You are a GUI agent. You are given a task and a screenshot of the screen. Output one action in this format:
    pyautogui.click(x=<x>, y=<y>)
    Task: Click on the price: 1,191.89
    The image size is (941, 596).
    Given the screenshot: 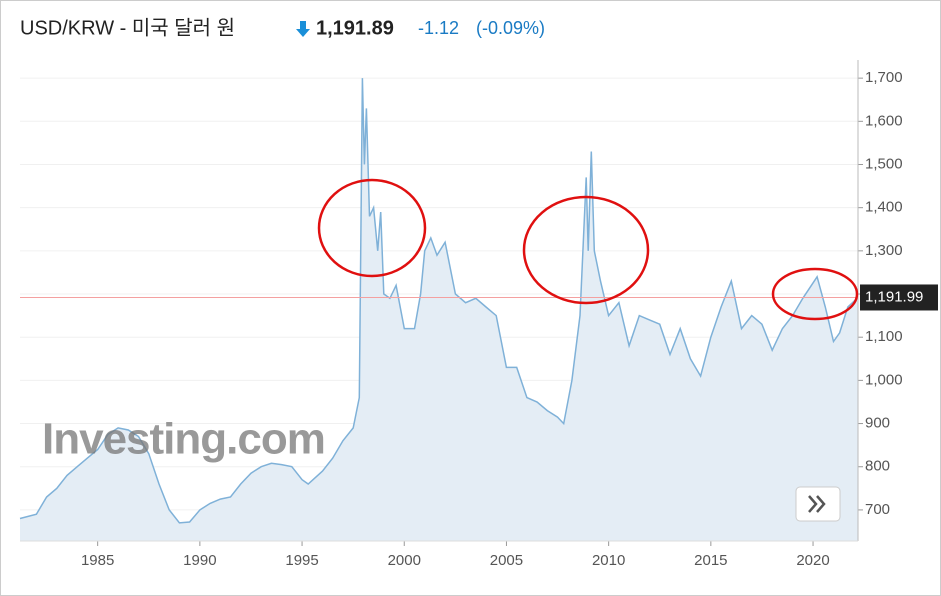 What is the action you would take?
    pyautogui.click(x=355, y=28)
    